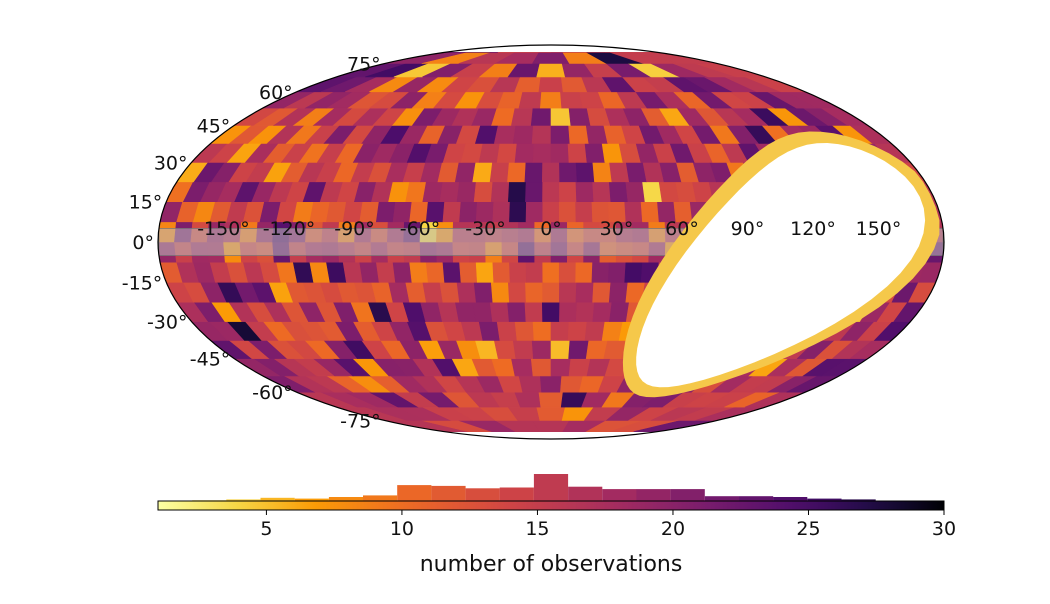 The image size is (1050, 604). Describe the element at coordinates (682, 229) in the screenshot. I see `longitude-tick-label: 60°` at that location.